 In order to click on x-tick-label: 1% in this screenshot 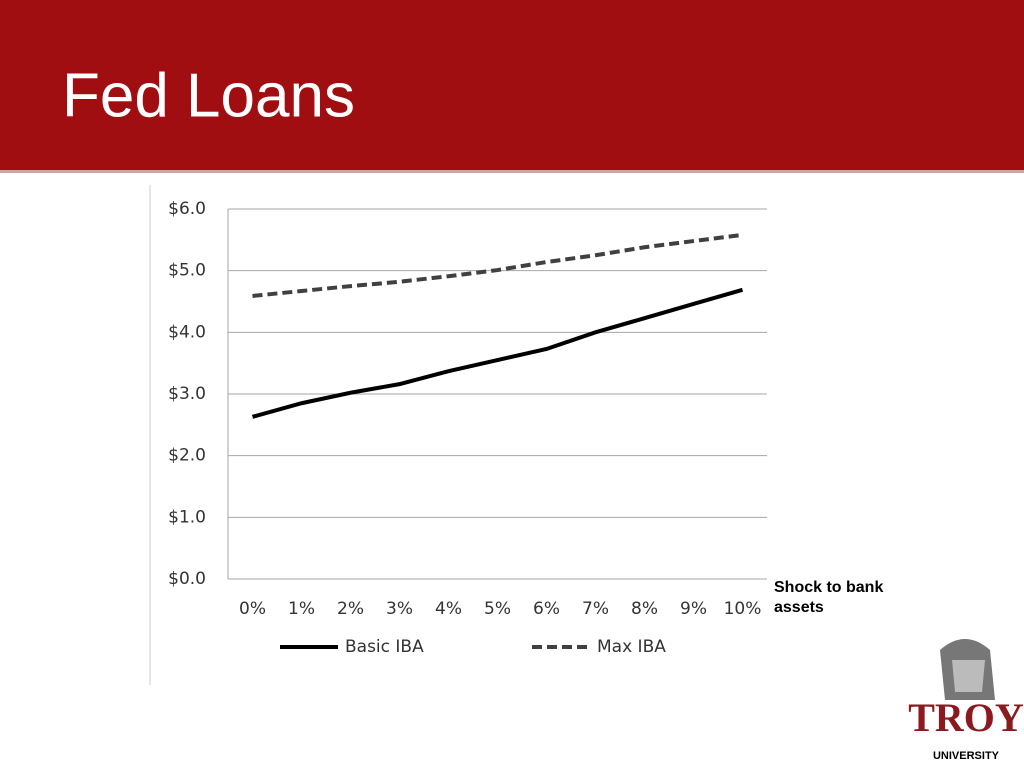, I will do `click(301, 609)`.